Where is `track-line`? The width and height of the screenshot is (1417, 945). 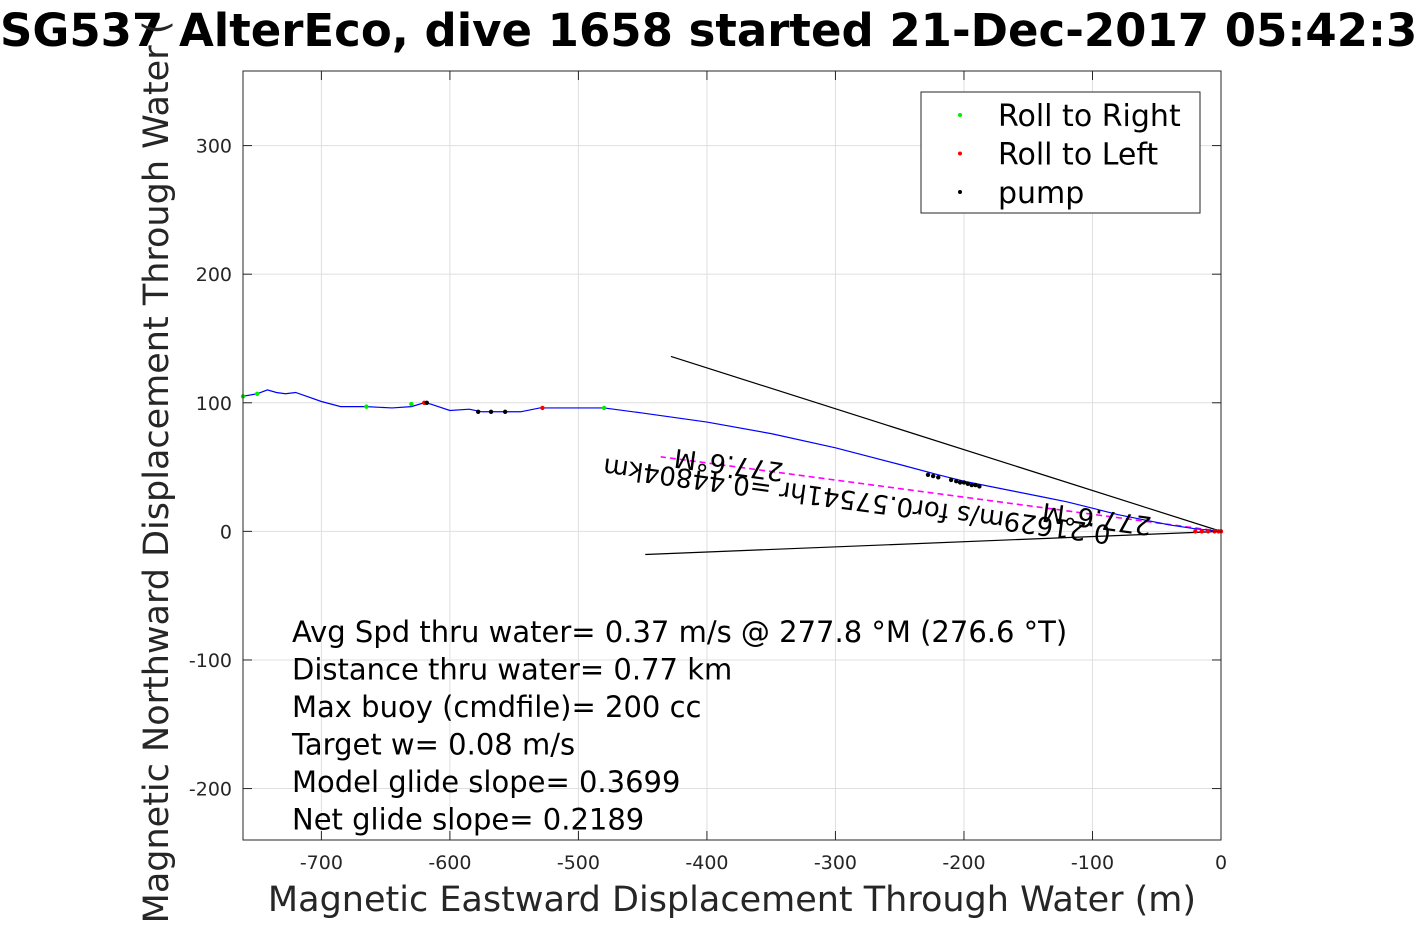
track-line is located at coordinates (732, 460).